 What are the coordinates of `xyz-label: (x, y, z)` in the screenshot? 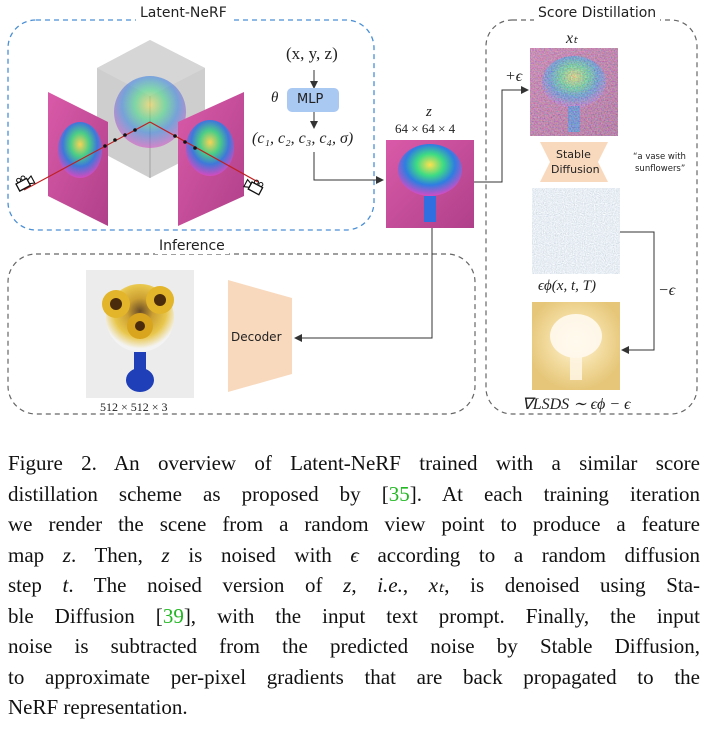 It's located at (312, 53).